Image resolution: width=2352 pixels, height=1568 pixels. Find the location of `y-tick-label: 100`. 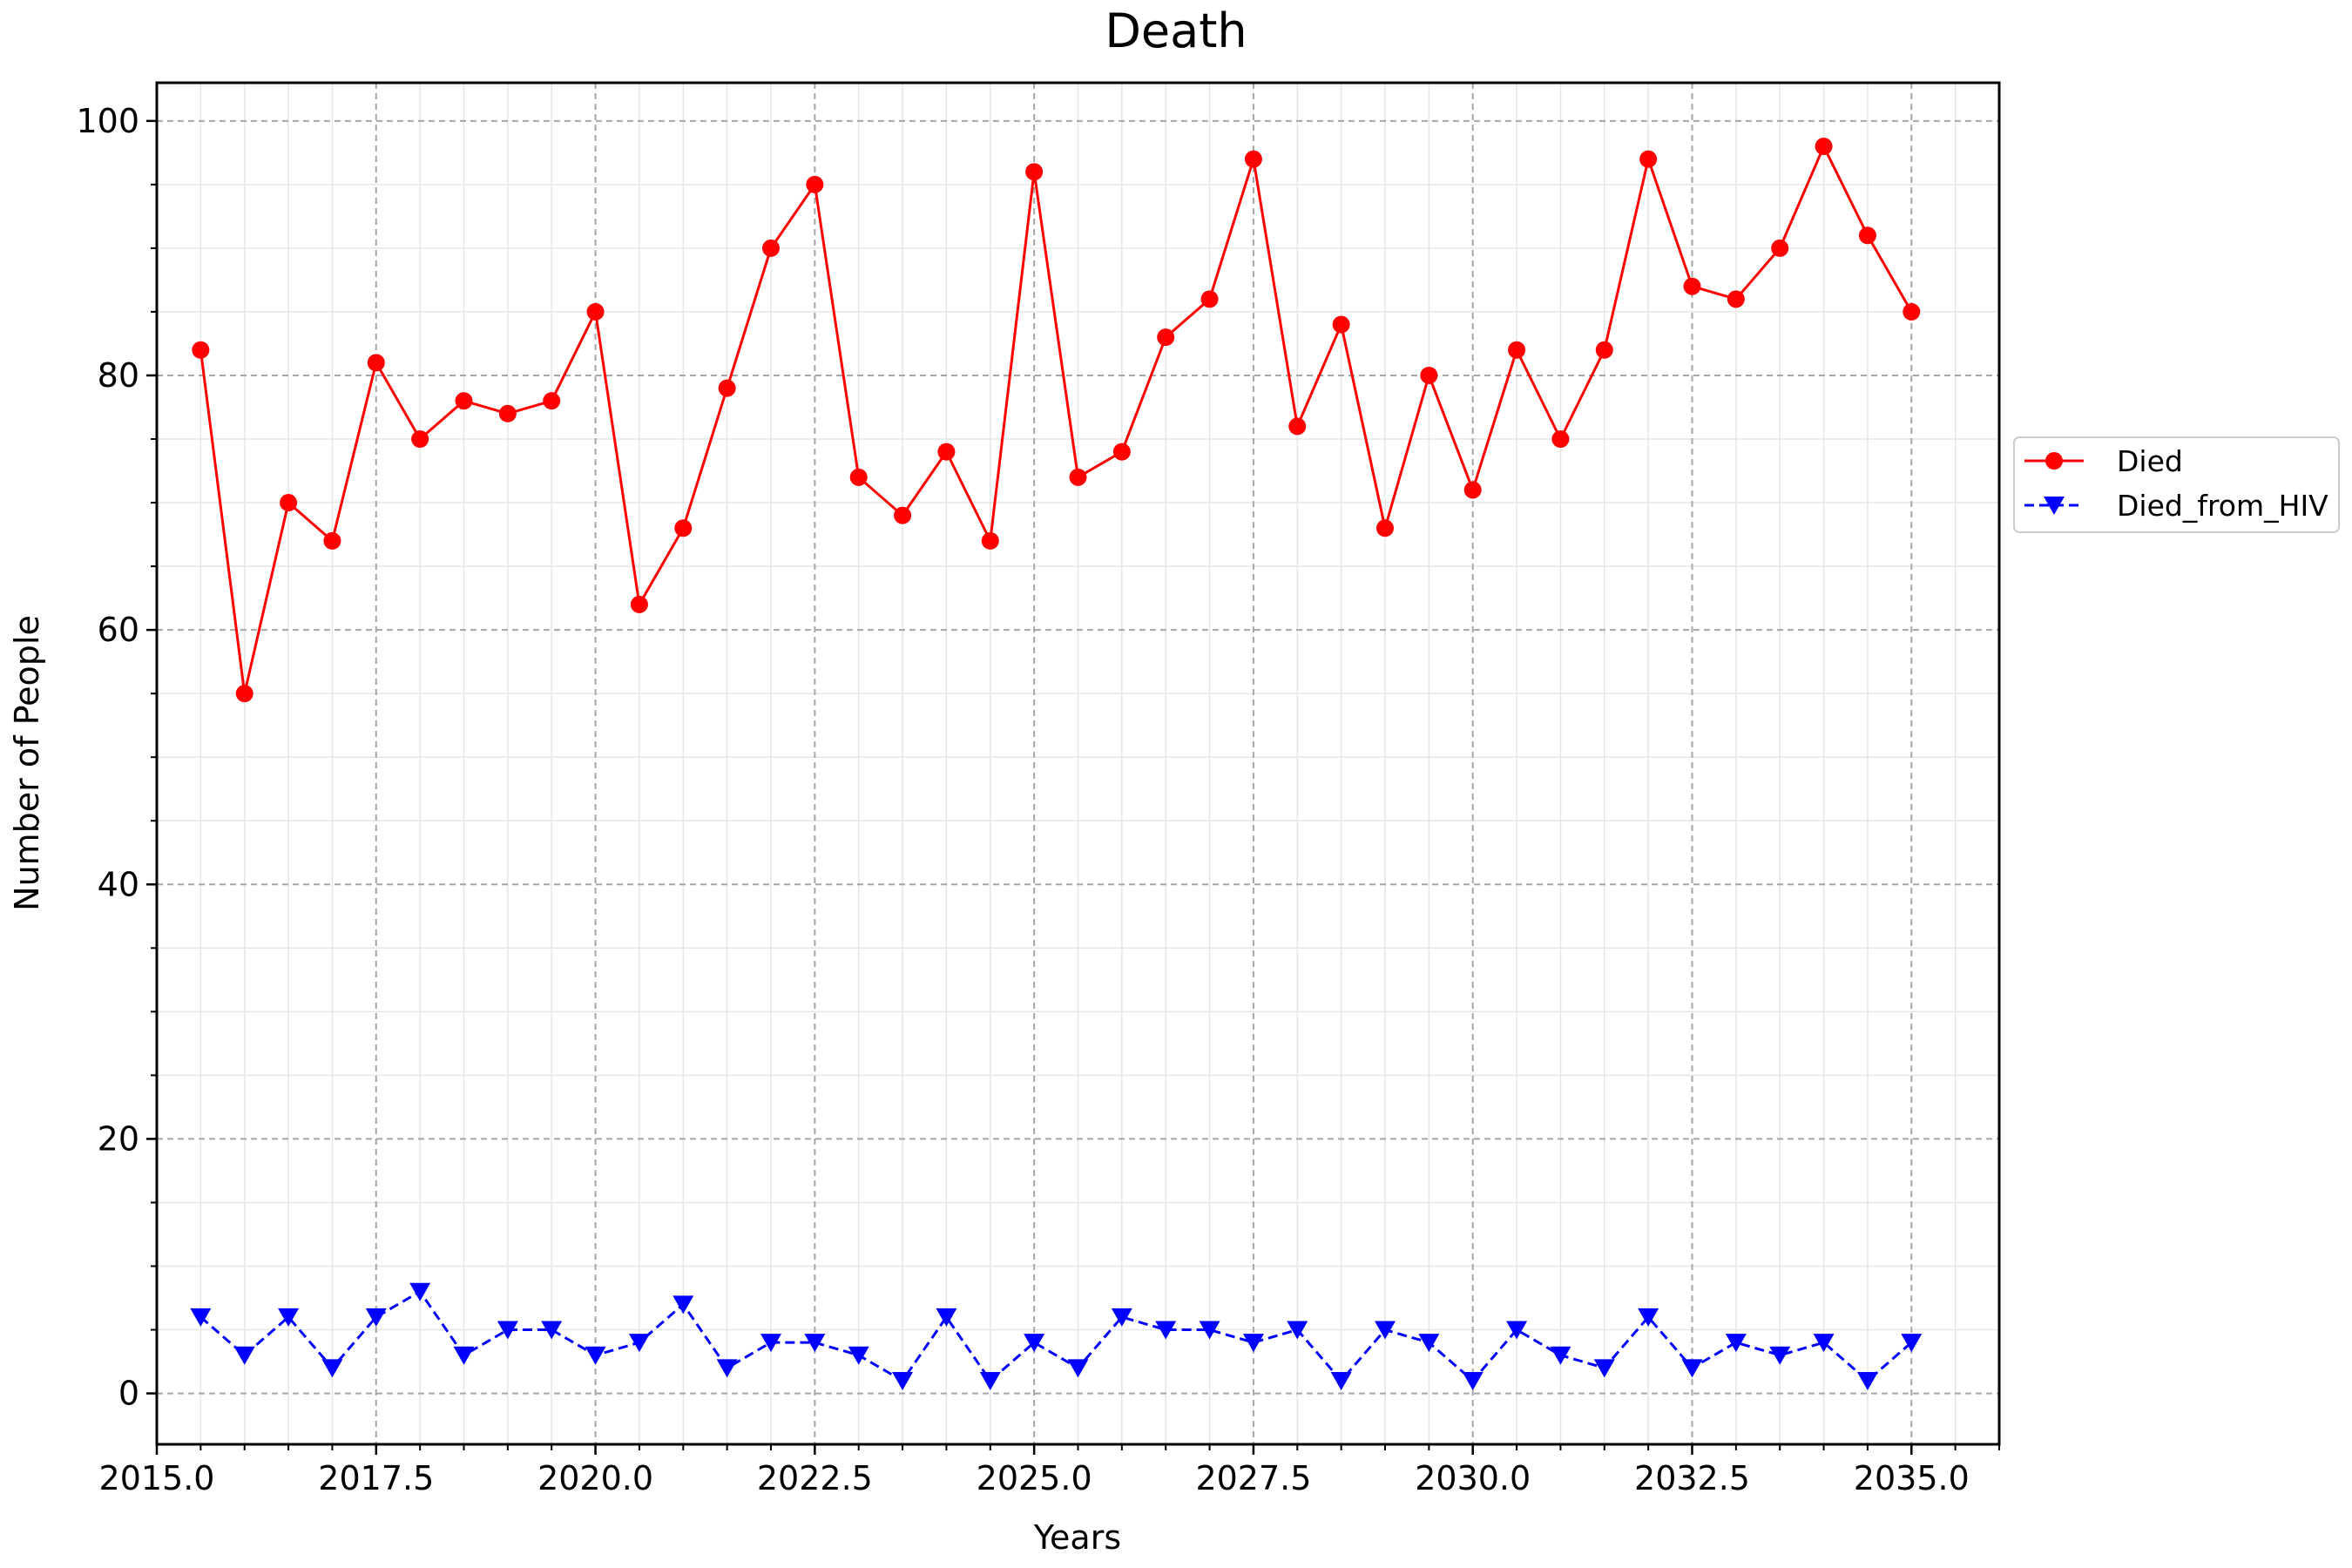

y-tick-label: 100 is located at coordinates (107, 121).